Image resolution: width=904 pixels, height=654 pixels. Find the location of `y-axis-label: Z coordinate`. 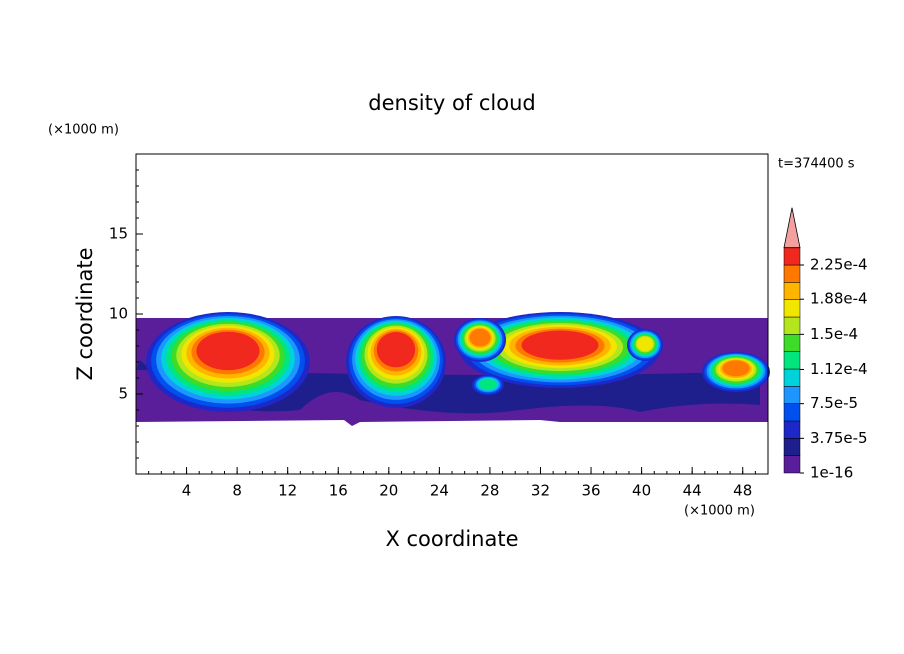

y-axis-label: Z coordinate is located at coordinates (85, 313).